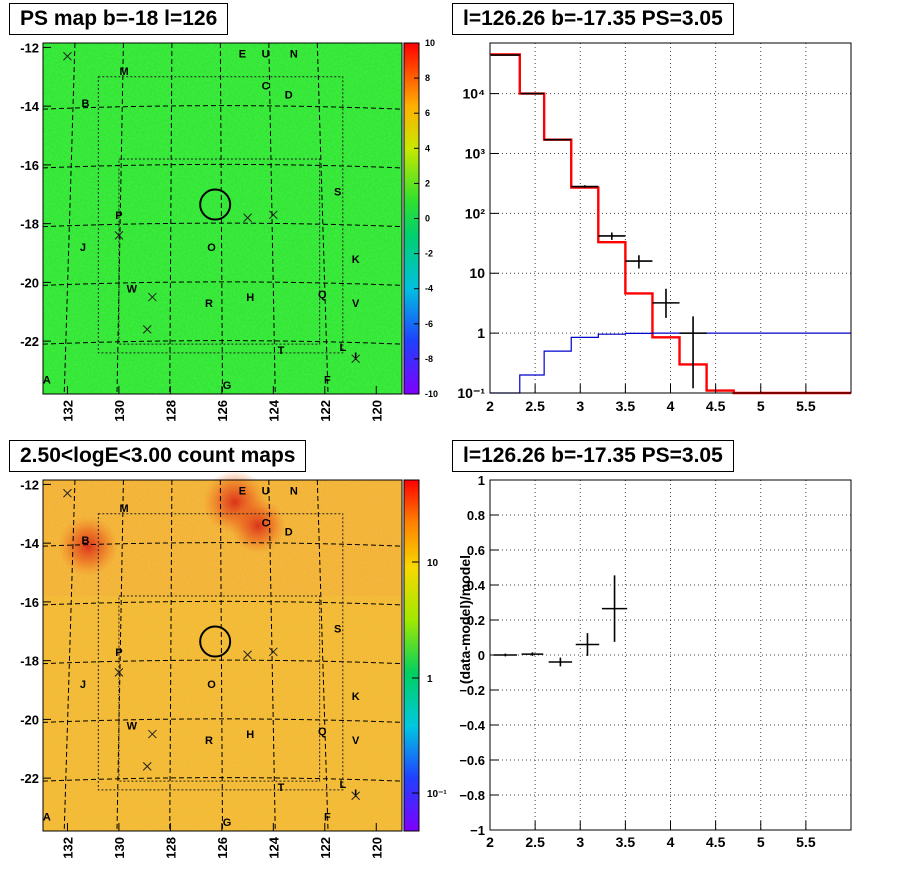 The image size is (898, 875). What do you see at coordinates (170, 848) in the screenshot?
I see `x-tick-label: 128` at bounding box center [170, 848].